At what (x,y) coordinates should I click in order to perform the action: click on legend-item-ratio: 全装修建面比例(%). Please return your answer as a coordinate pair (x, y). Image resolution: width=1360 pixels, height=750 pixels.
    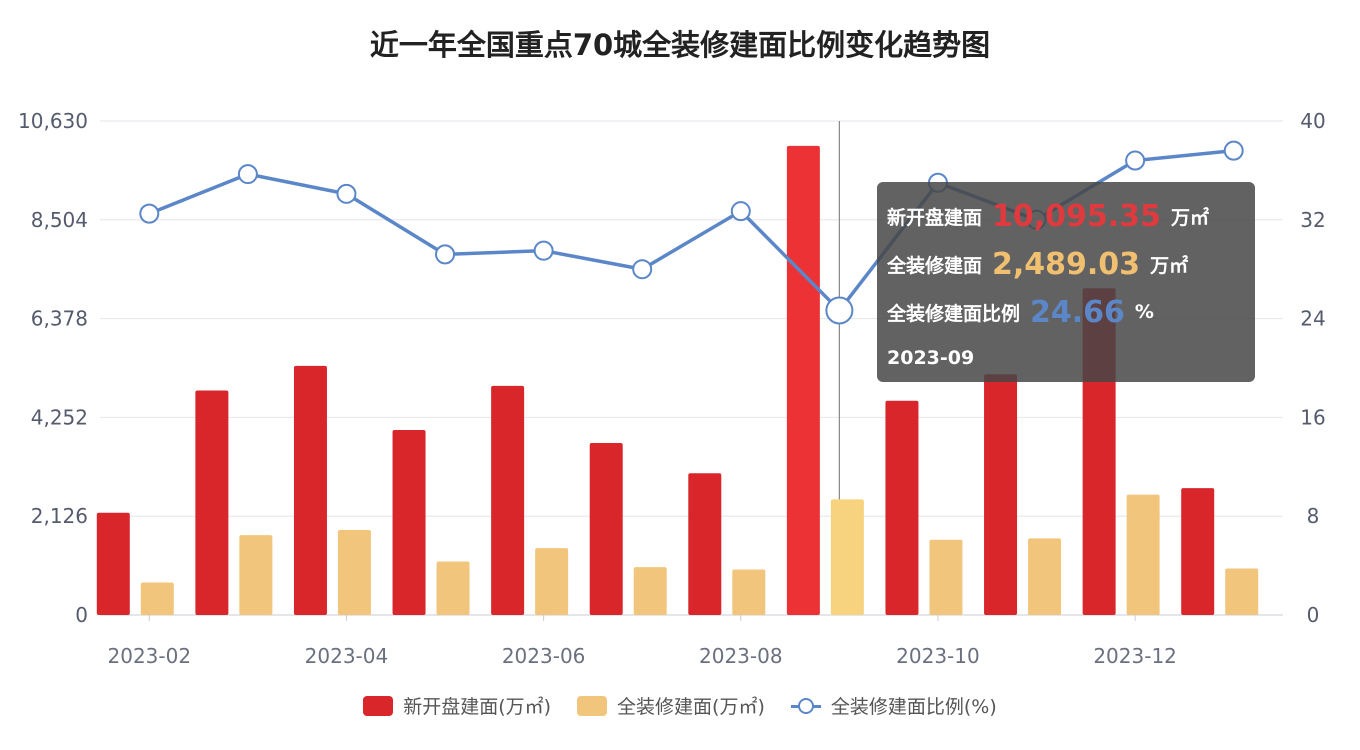
    Looking at the image, I should click on (893, 705).